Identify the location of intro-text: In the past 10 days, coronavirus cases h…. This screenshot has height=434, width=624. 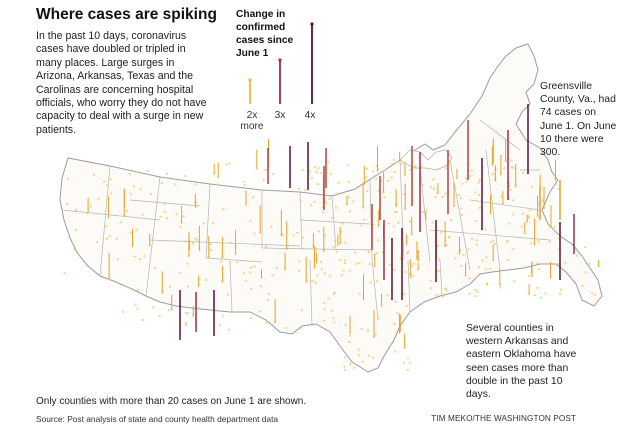
(121, 83).